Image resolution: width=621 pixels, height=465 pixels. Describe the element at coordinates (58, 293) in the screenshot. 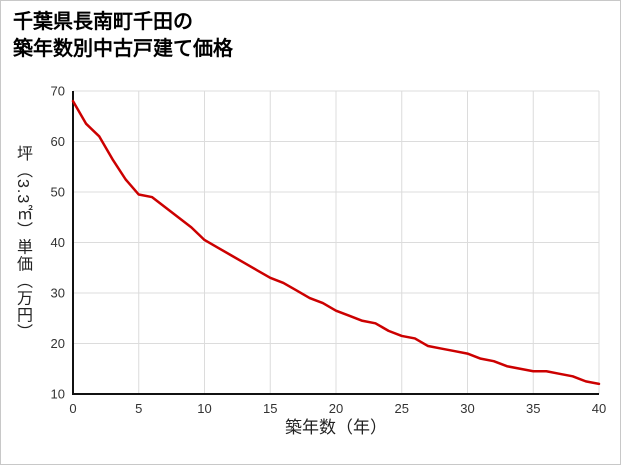

I see `y-tick-label: 30` at that location.